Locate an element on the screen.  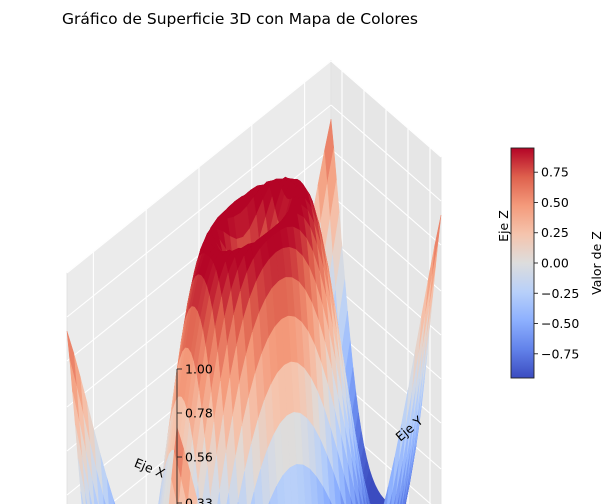
colorbar-tick-label: −0.75 is located at coordinates (560, 353).